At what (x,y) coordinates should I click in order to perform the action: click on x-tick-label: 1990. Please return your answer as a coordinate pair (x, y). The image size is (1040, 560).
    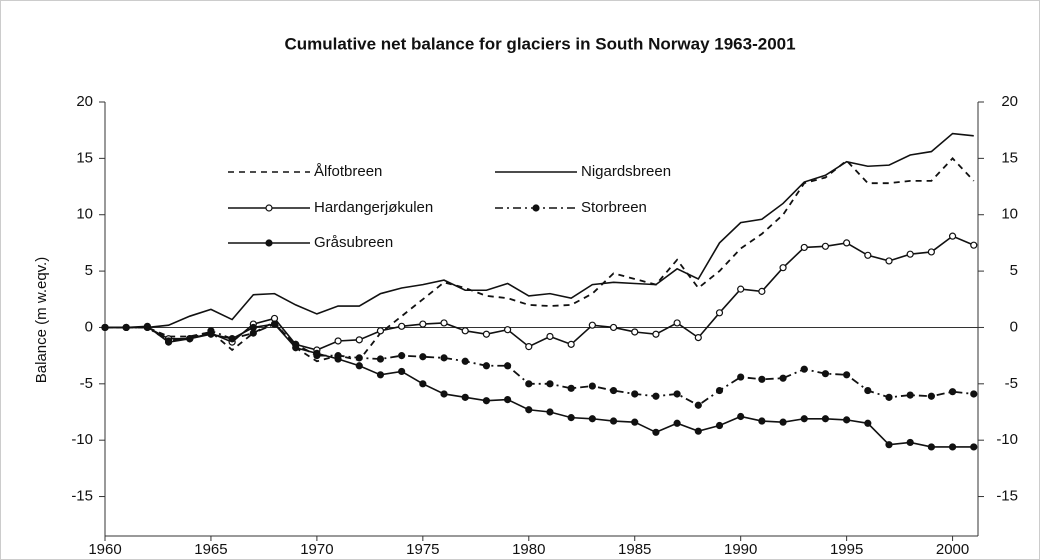
    Looking at the image, I should click on (740, 549).